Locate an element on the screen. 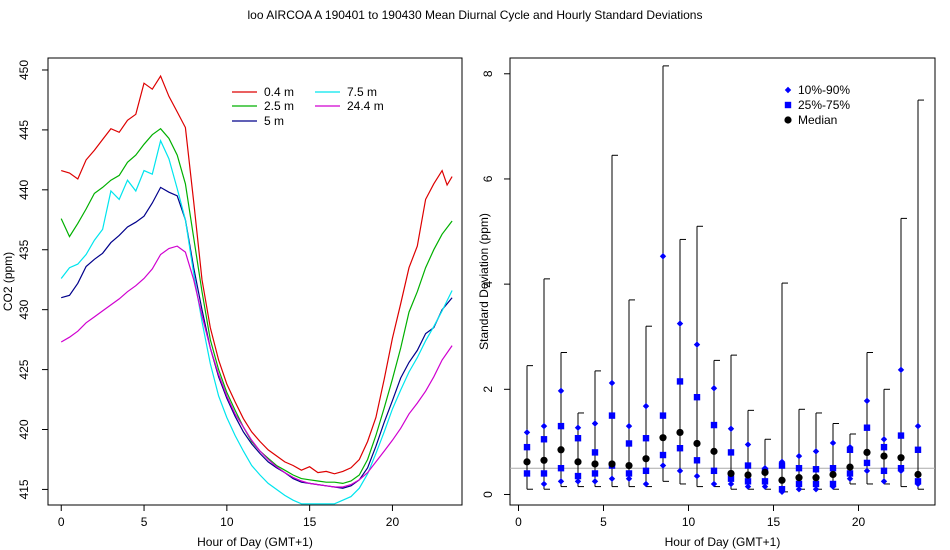  y-tick-label: 2 is located at coordinates (488, 389).